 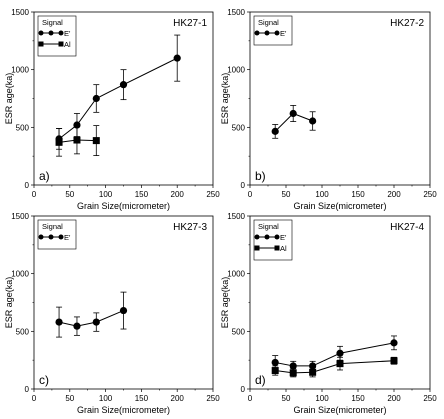 I want to click on panel-letter: b), so click(x=260, y=176).